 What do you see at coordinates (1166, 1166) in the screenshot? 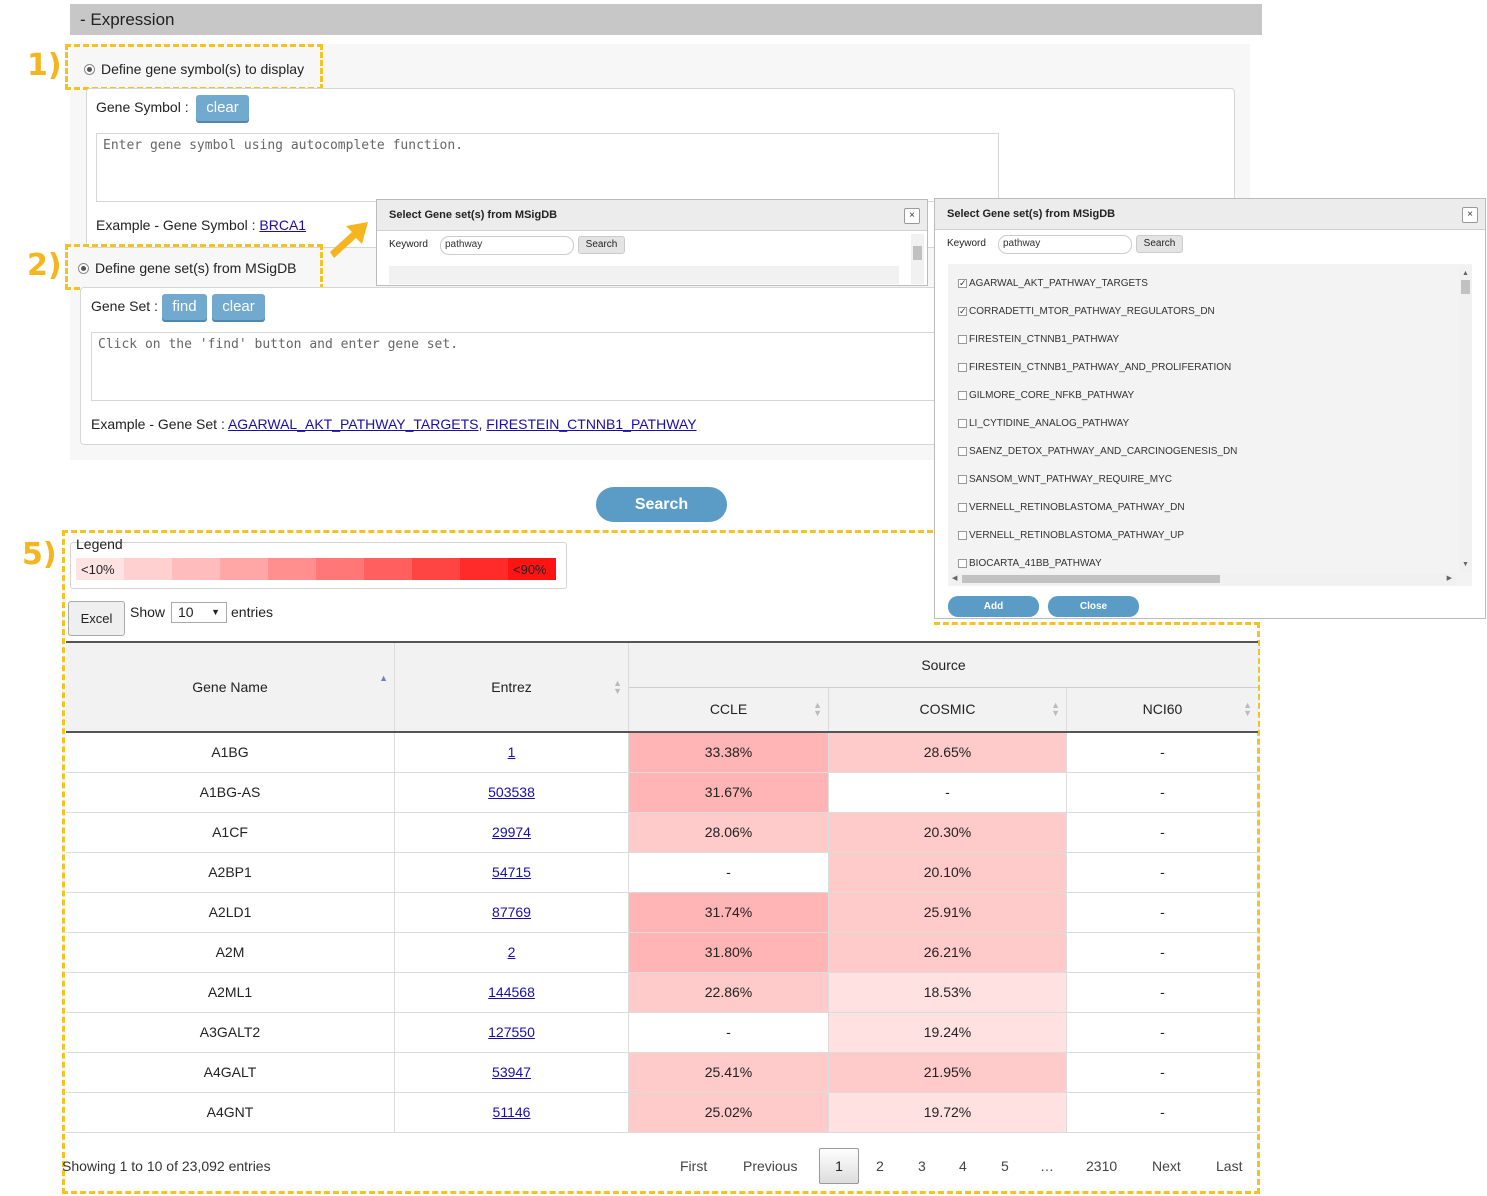
I see `pagination-next: Next` at bounding box center [1166, 1166].